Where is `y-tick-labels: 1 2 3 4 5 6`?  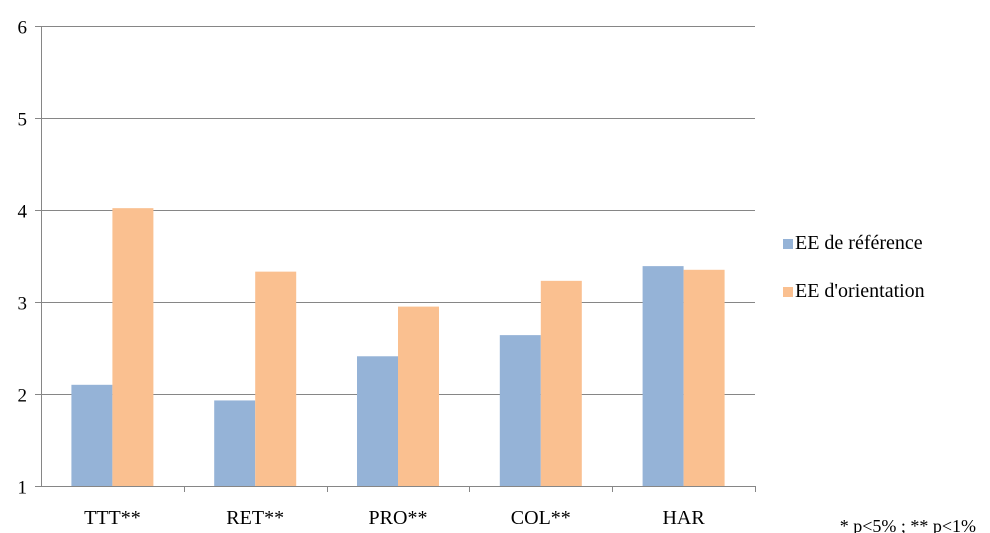 y-tick-labels: 1 2 3 4 5 6 is located at coordinates (23, 258).